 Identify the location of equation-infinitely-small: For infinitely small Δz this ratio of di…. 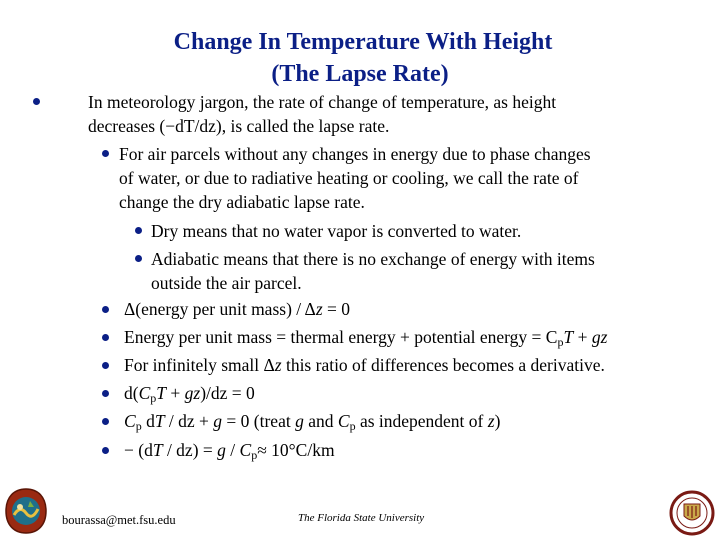
(364, 365).